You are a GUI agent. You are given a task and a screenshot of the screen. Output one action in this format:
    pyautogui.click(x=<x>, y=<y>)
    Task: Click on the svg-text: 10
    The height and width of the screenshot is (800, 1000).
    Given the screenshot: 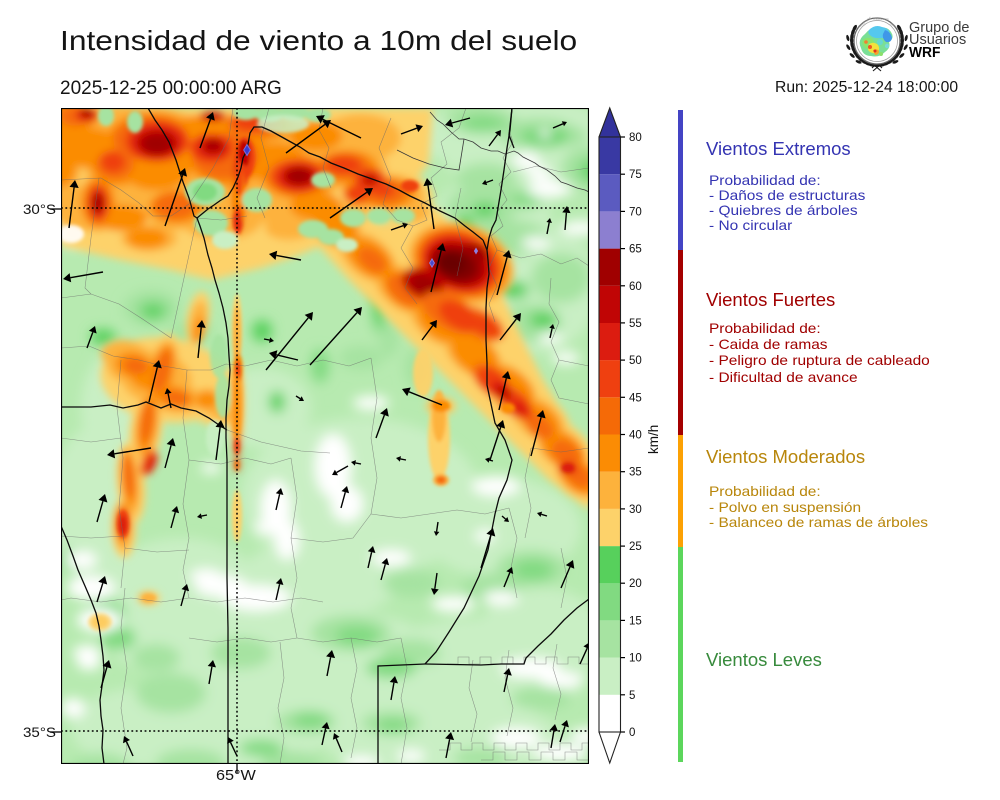 What is the action you would take?
    pyautogui.click(x=635, y=659)
    